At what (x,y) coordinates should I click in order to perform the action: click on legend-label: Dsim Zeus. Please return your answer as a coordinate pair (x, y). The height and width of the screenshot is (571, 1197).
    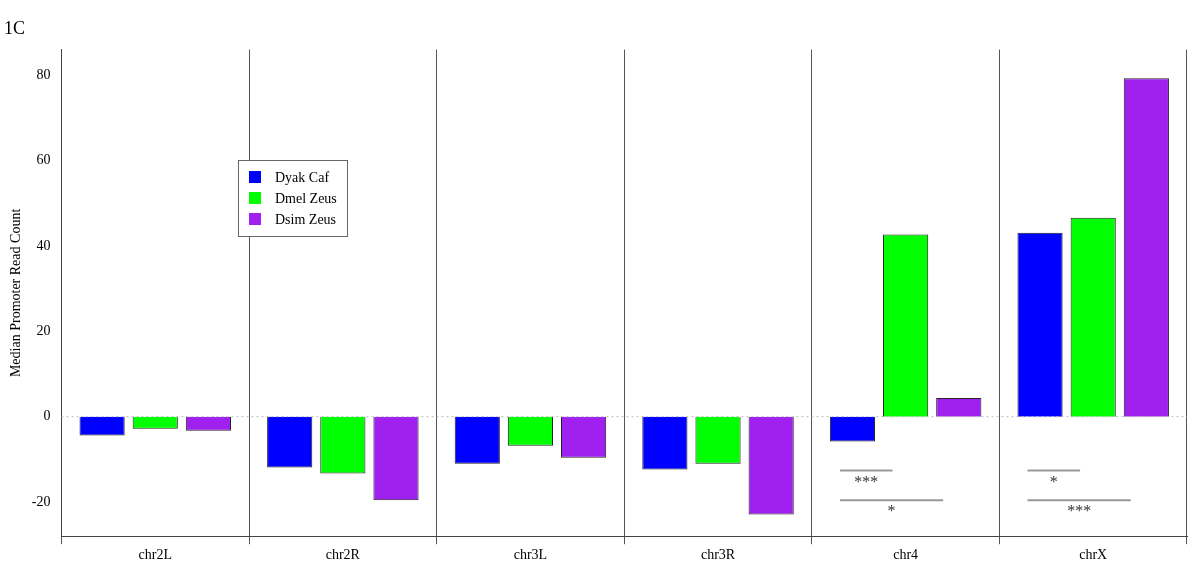
    Looking at the image, I should click on (306, 219).